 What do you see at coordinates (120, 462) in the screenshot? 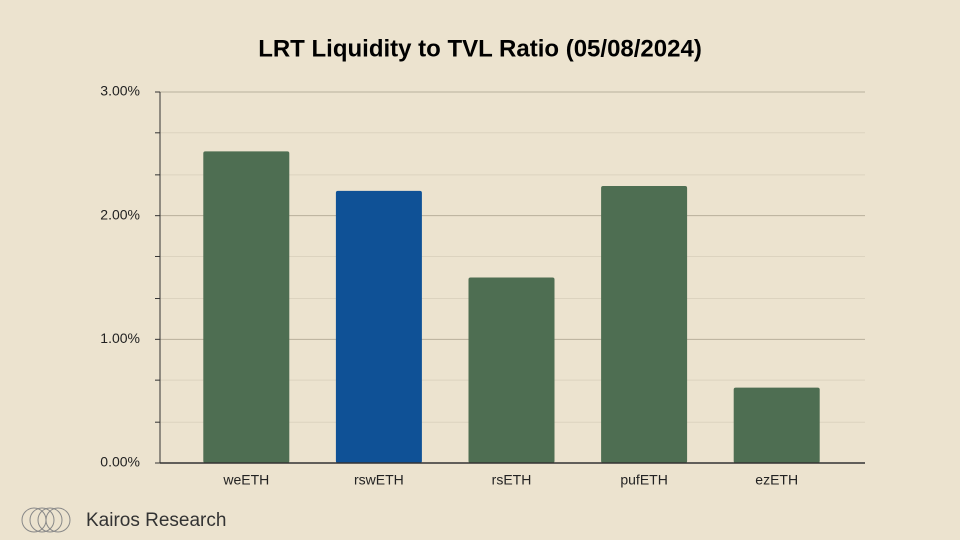
I see `y-tick-label: 0.00%` at bounding box center [120, 462].